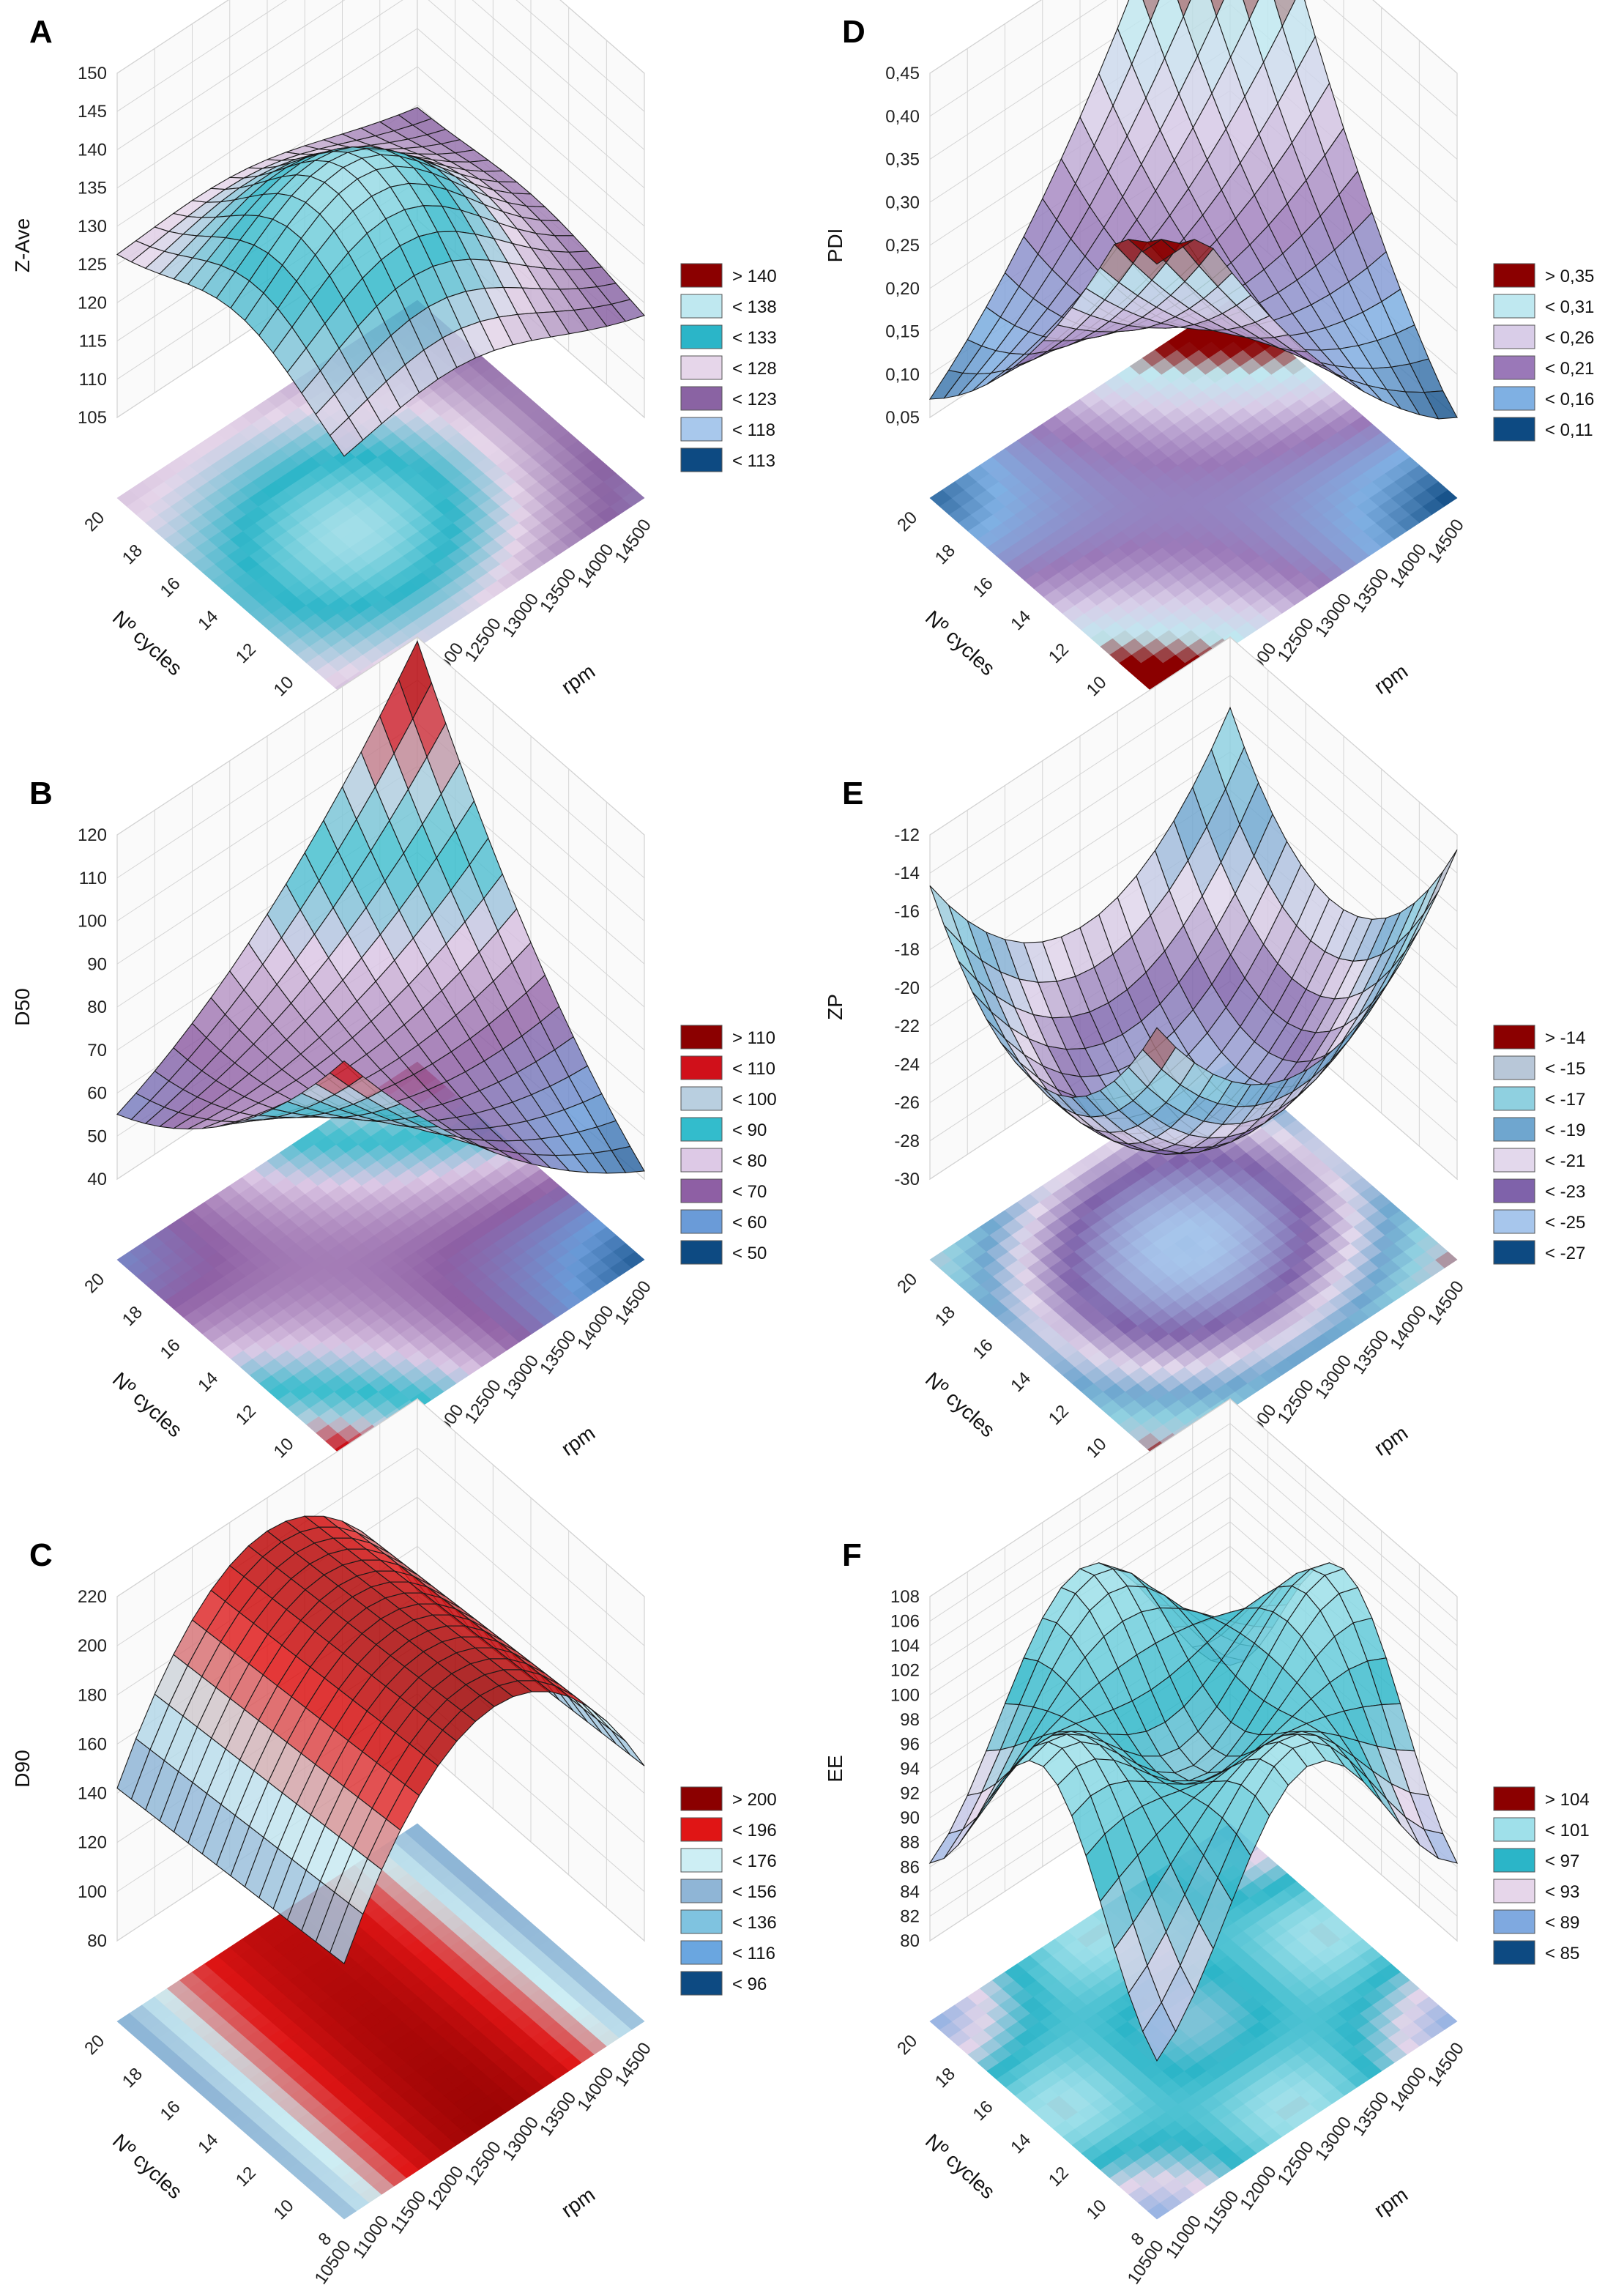 This screenshot has height=2296, width=1616. Describe the element at coordinates (754, 1100) in the screenshot. I see `legend-label: < 100` at that location.